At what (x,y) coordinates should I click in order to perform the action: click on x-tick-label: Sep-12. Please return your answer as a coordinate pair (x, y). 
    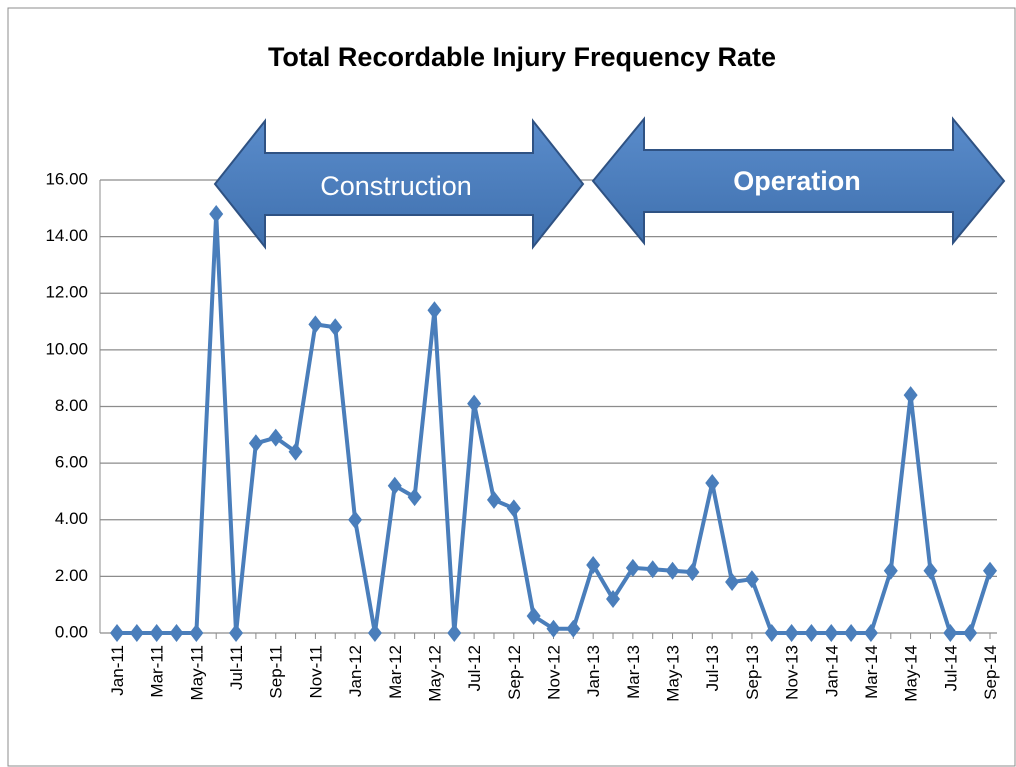
    Looking at the image, I should click on (514, 672).